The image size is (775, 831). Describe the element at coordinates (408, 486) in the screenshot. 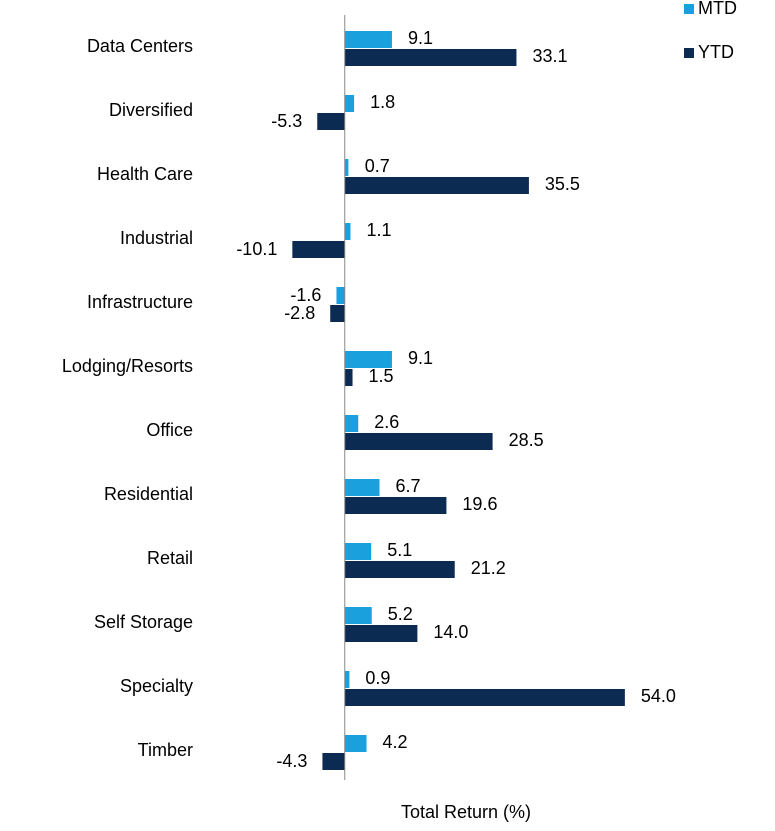

I see `value-label: 6.7` at that location.